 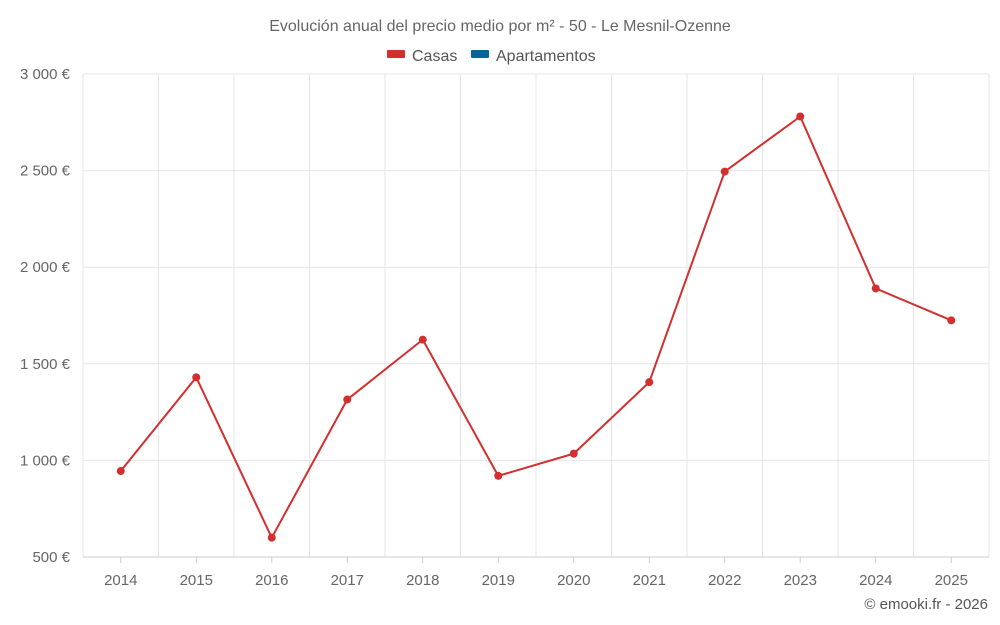 What do you see at coordinates (45, 267) in the screenshot?
I see `y-tick-label: 2 000 €` at bounding box center [45, 267].